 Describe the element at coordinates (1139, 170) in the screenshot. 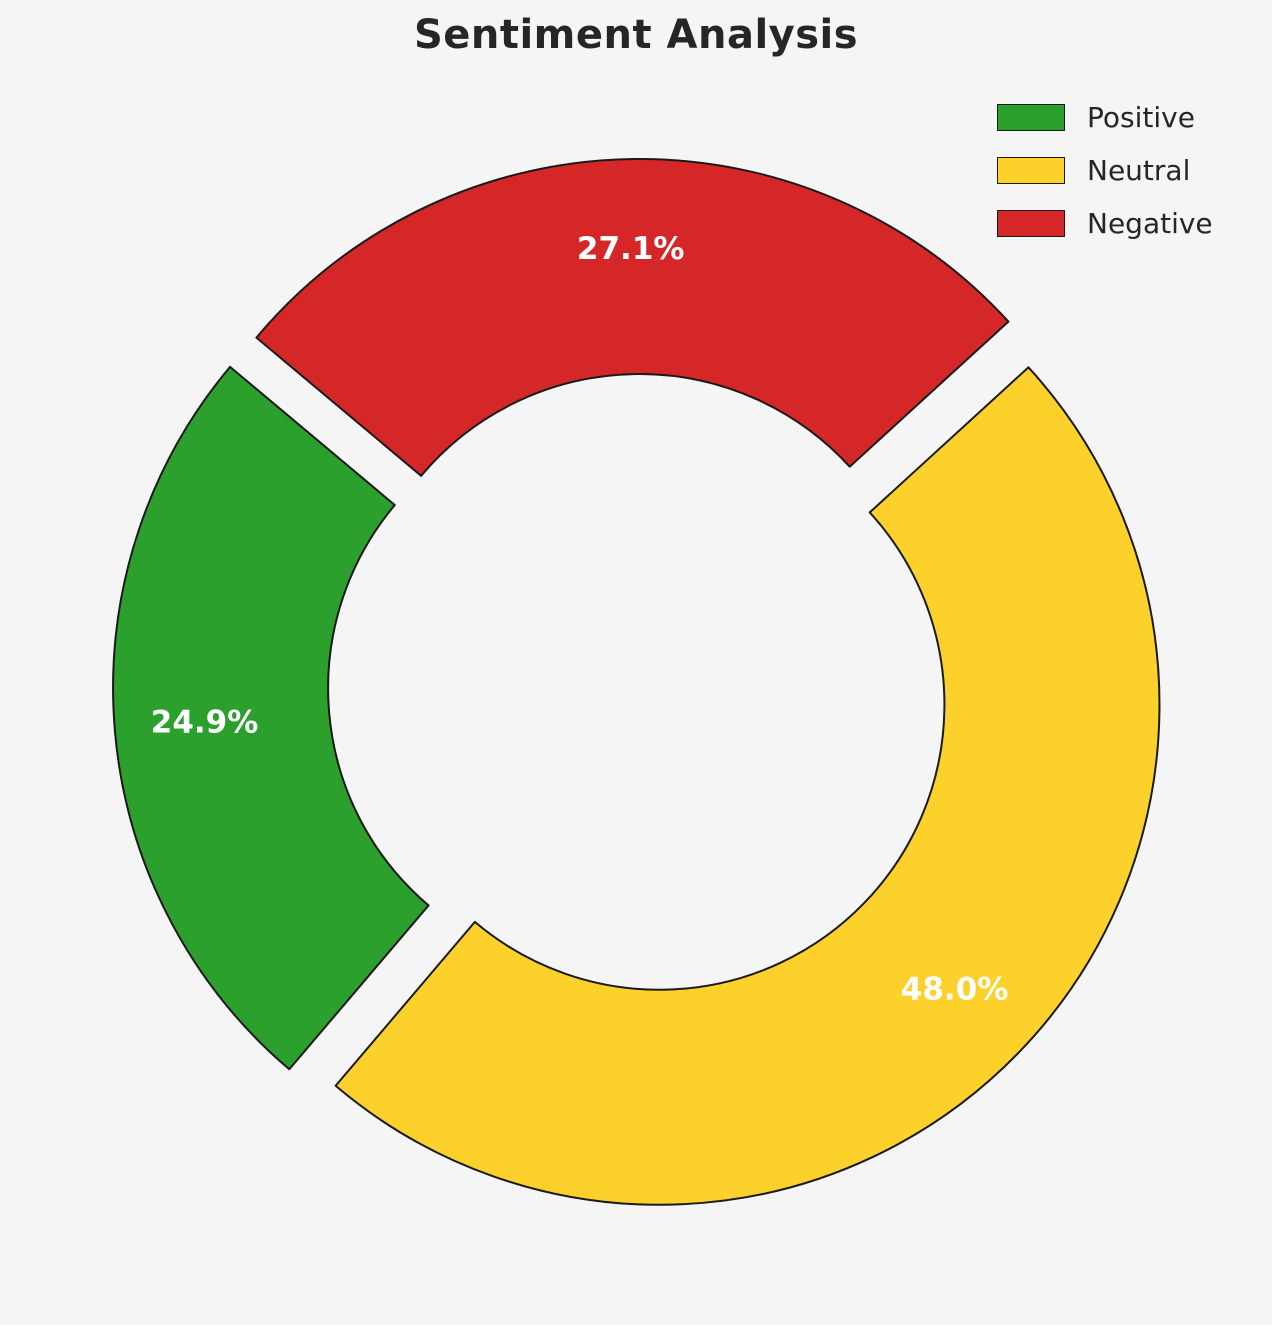

I see `legend-label: Neutral` at that location.